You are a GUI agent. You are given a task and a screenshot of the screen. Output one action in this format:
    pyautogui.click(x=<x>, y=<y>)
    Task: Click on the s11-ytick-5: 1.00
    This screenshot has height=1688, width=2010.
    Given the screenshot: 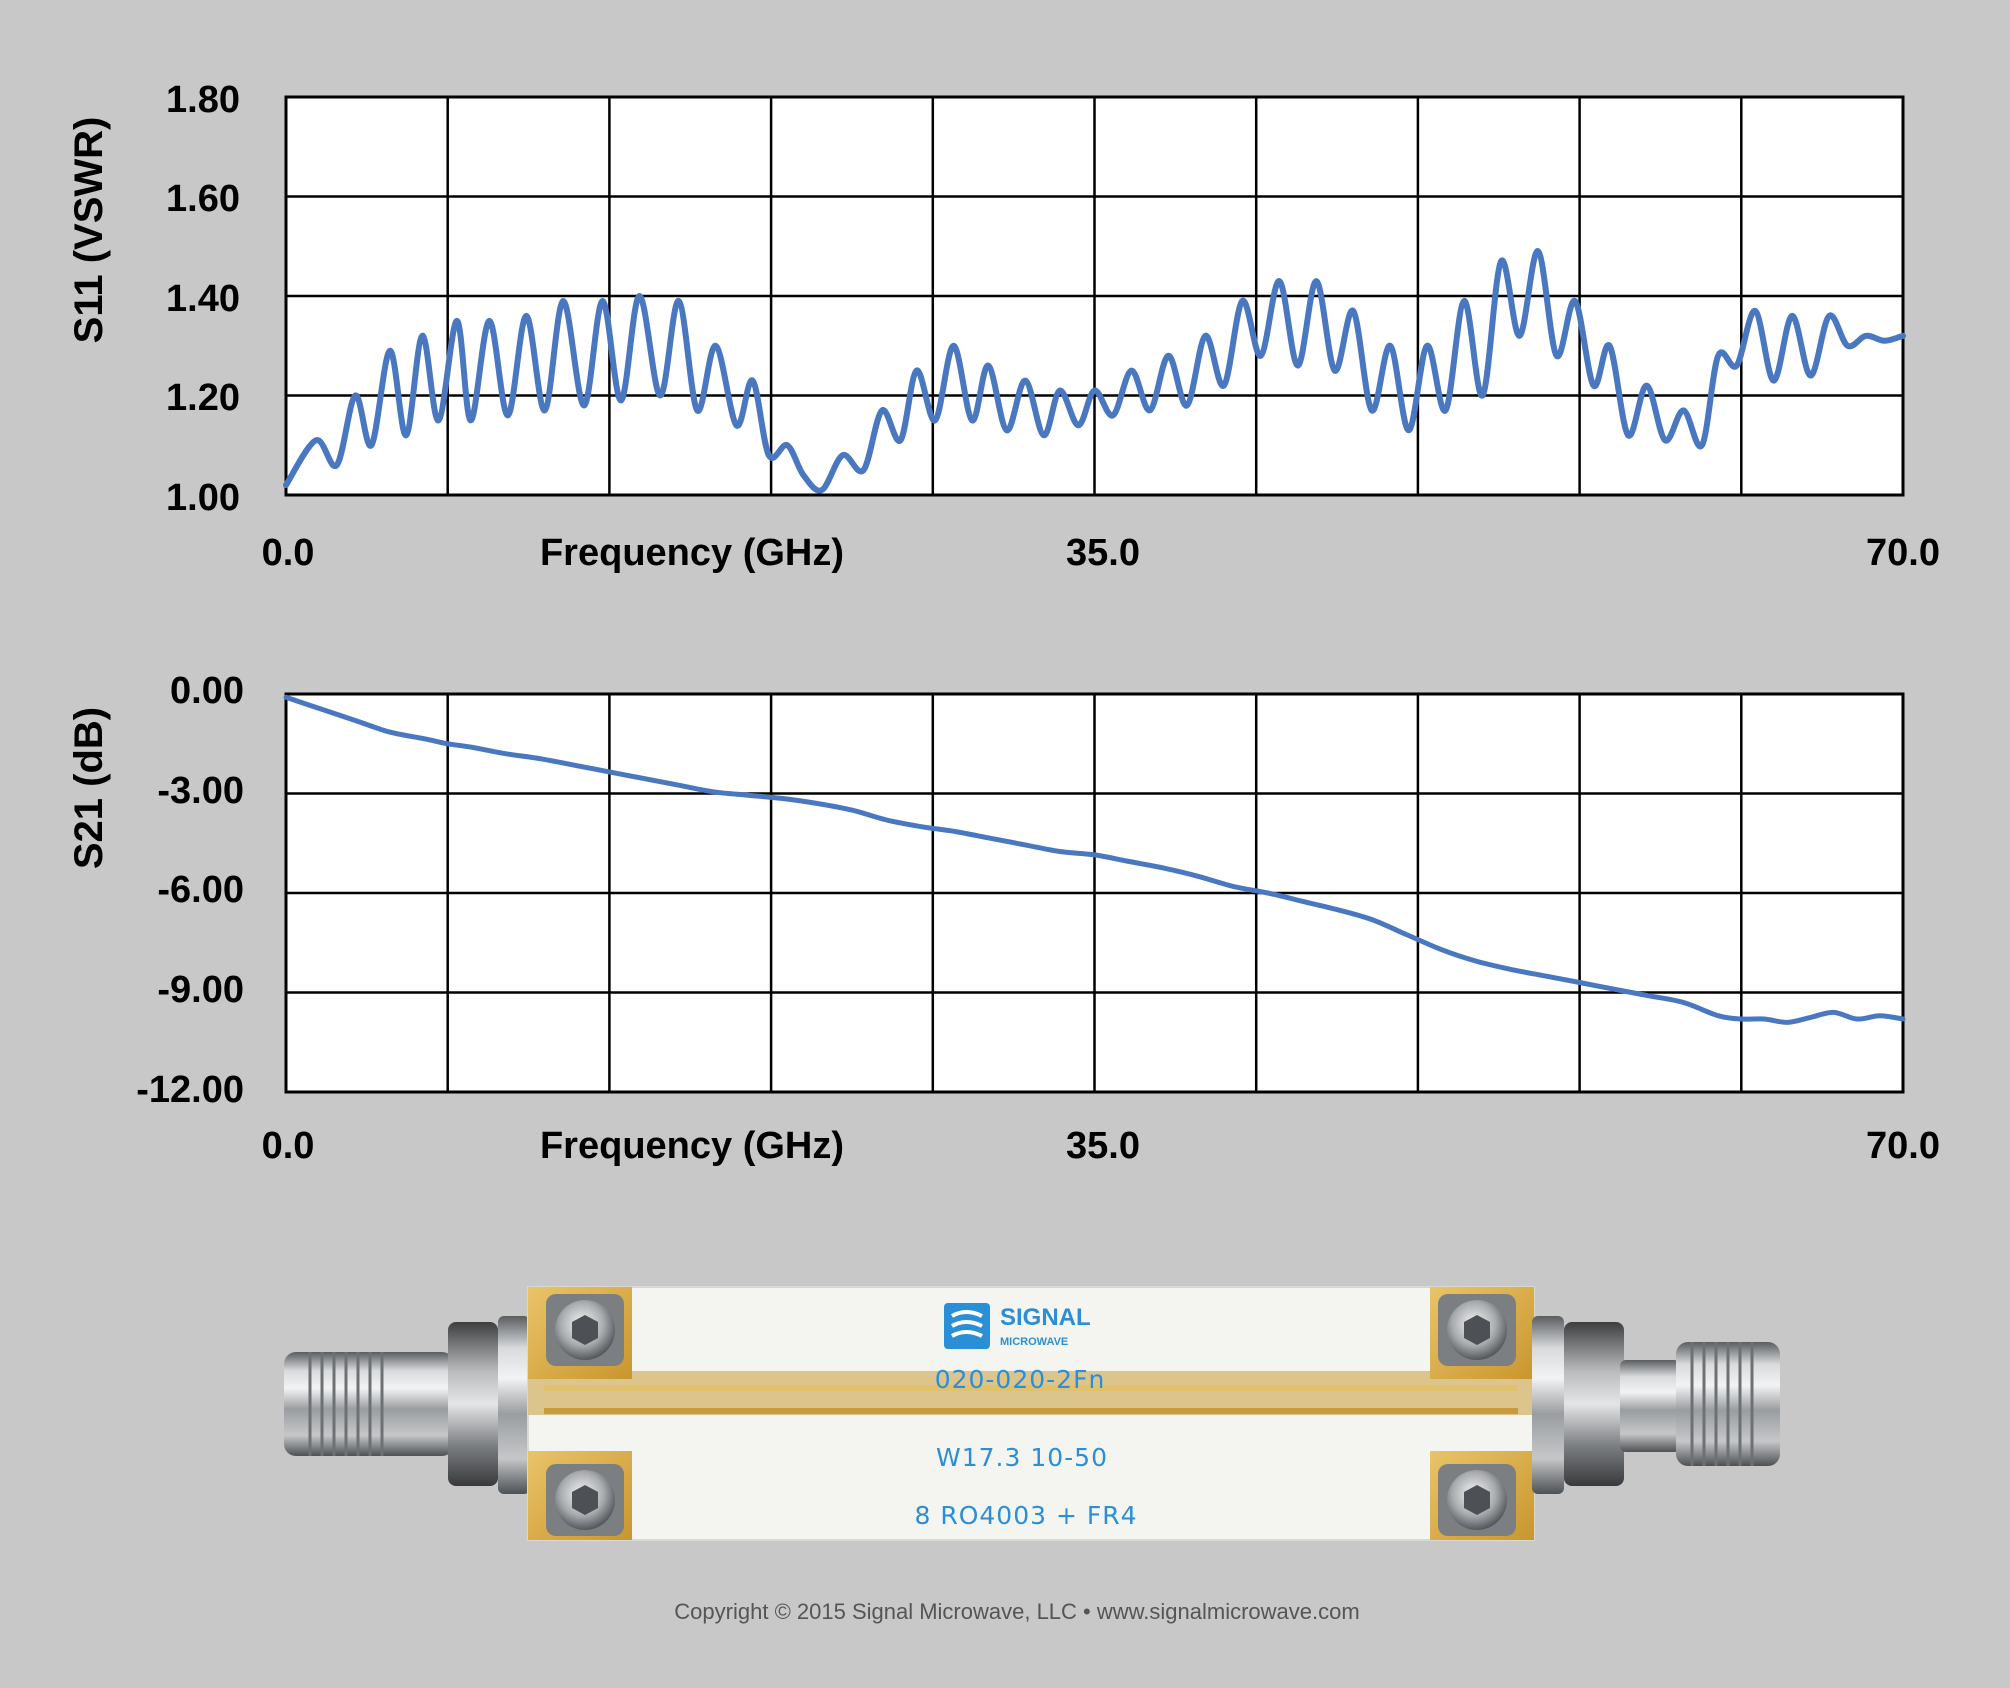 What is the action you would take?
    pyautogui.click(x=203, y=498)
    